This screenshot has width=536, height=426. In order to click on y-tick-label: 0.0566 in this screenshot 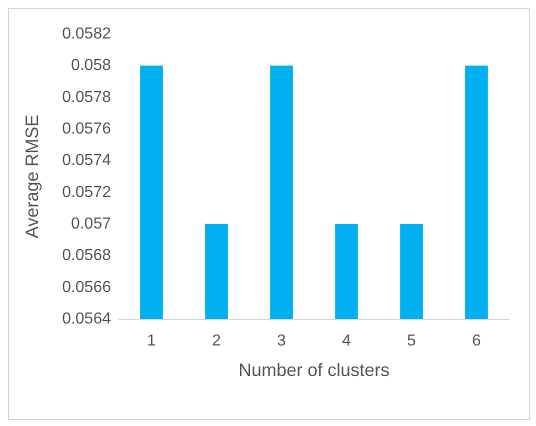, I will do `click(87, 287)`.